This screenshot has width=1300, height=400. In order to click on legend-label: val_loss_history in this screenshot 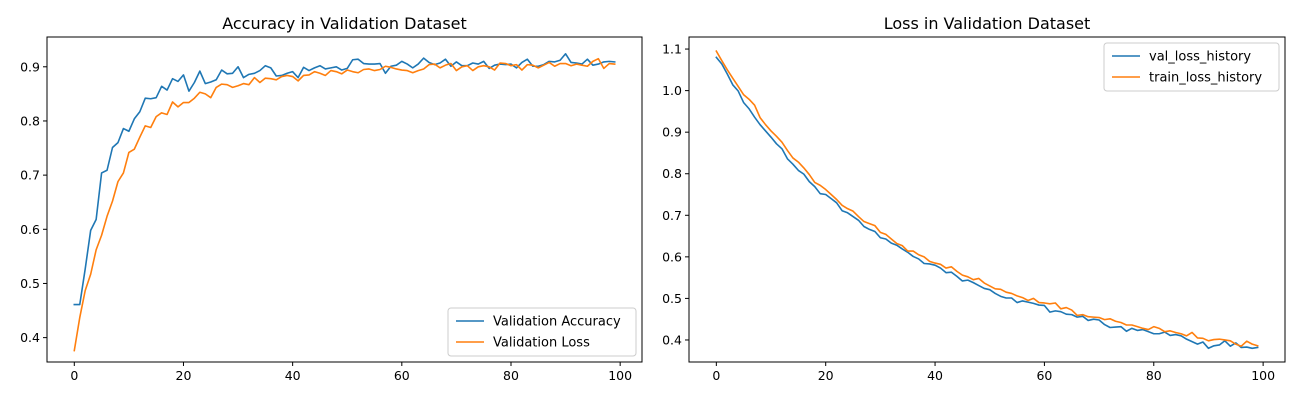, I will do `click(1200, 57)`.